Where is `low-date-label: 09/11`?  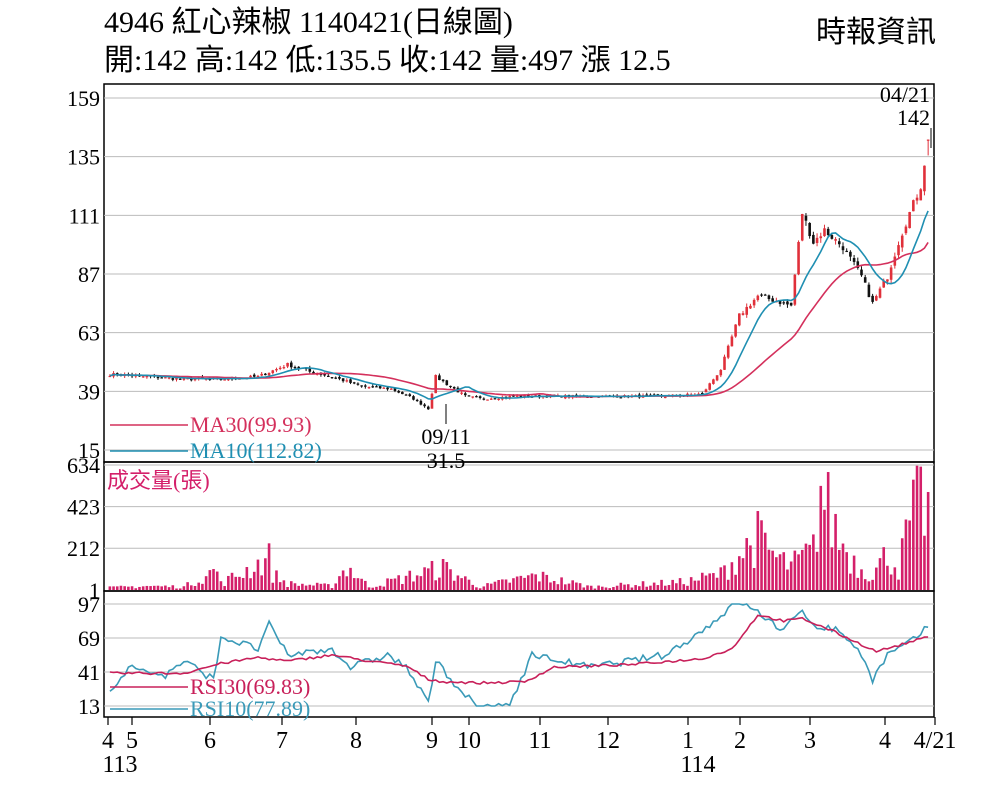
low-date-label: 09/11 is located at coordinates (445, 436).